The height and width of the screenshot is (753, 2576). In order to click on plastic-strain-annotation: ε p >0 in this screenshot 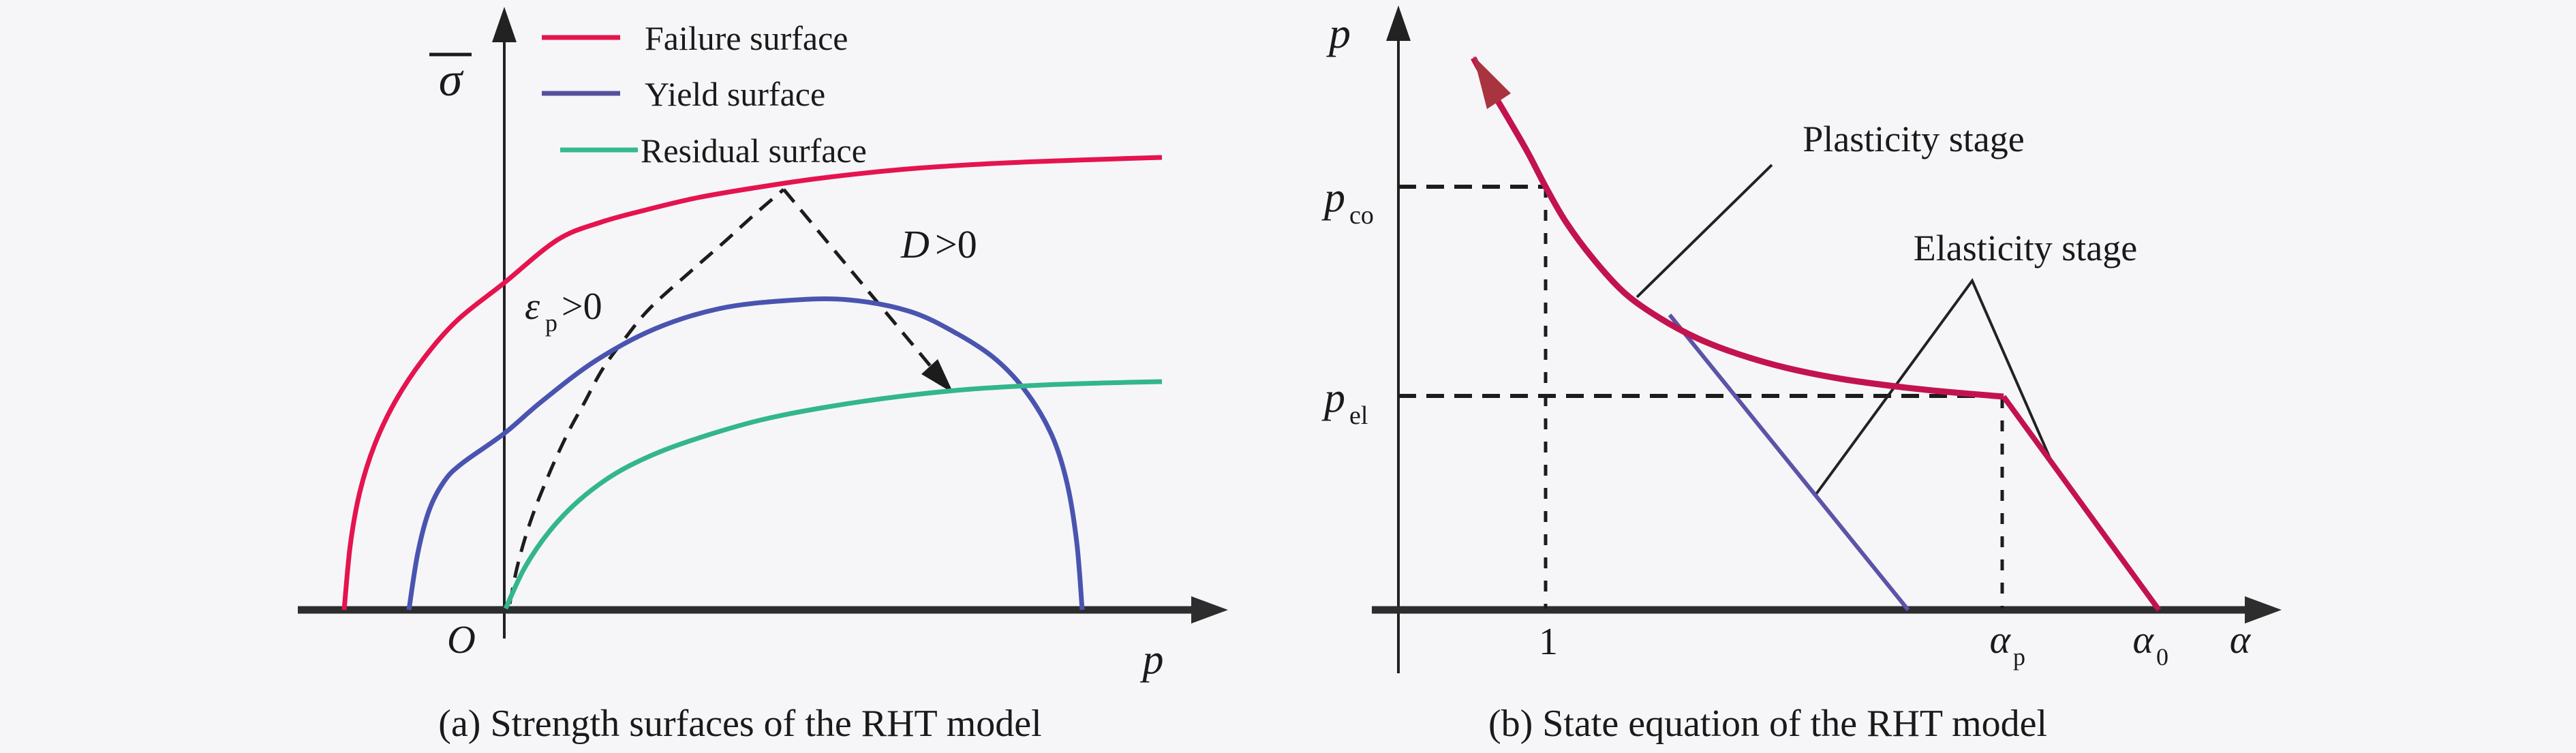, I will do `click(563, 311)`.